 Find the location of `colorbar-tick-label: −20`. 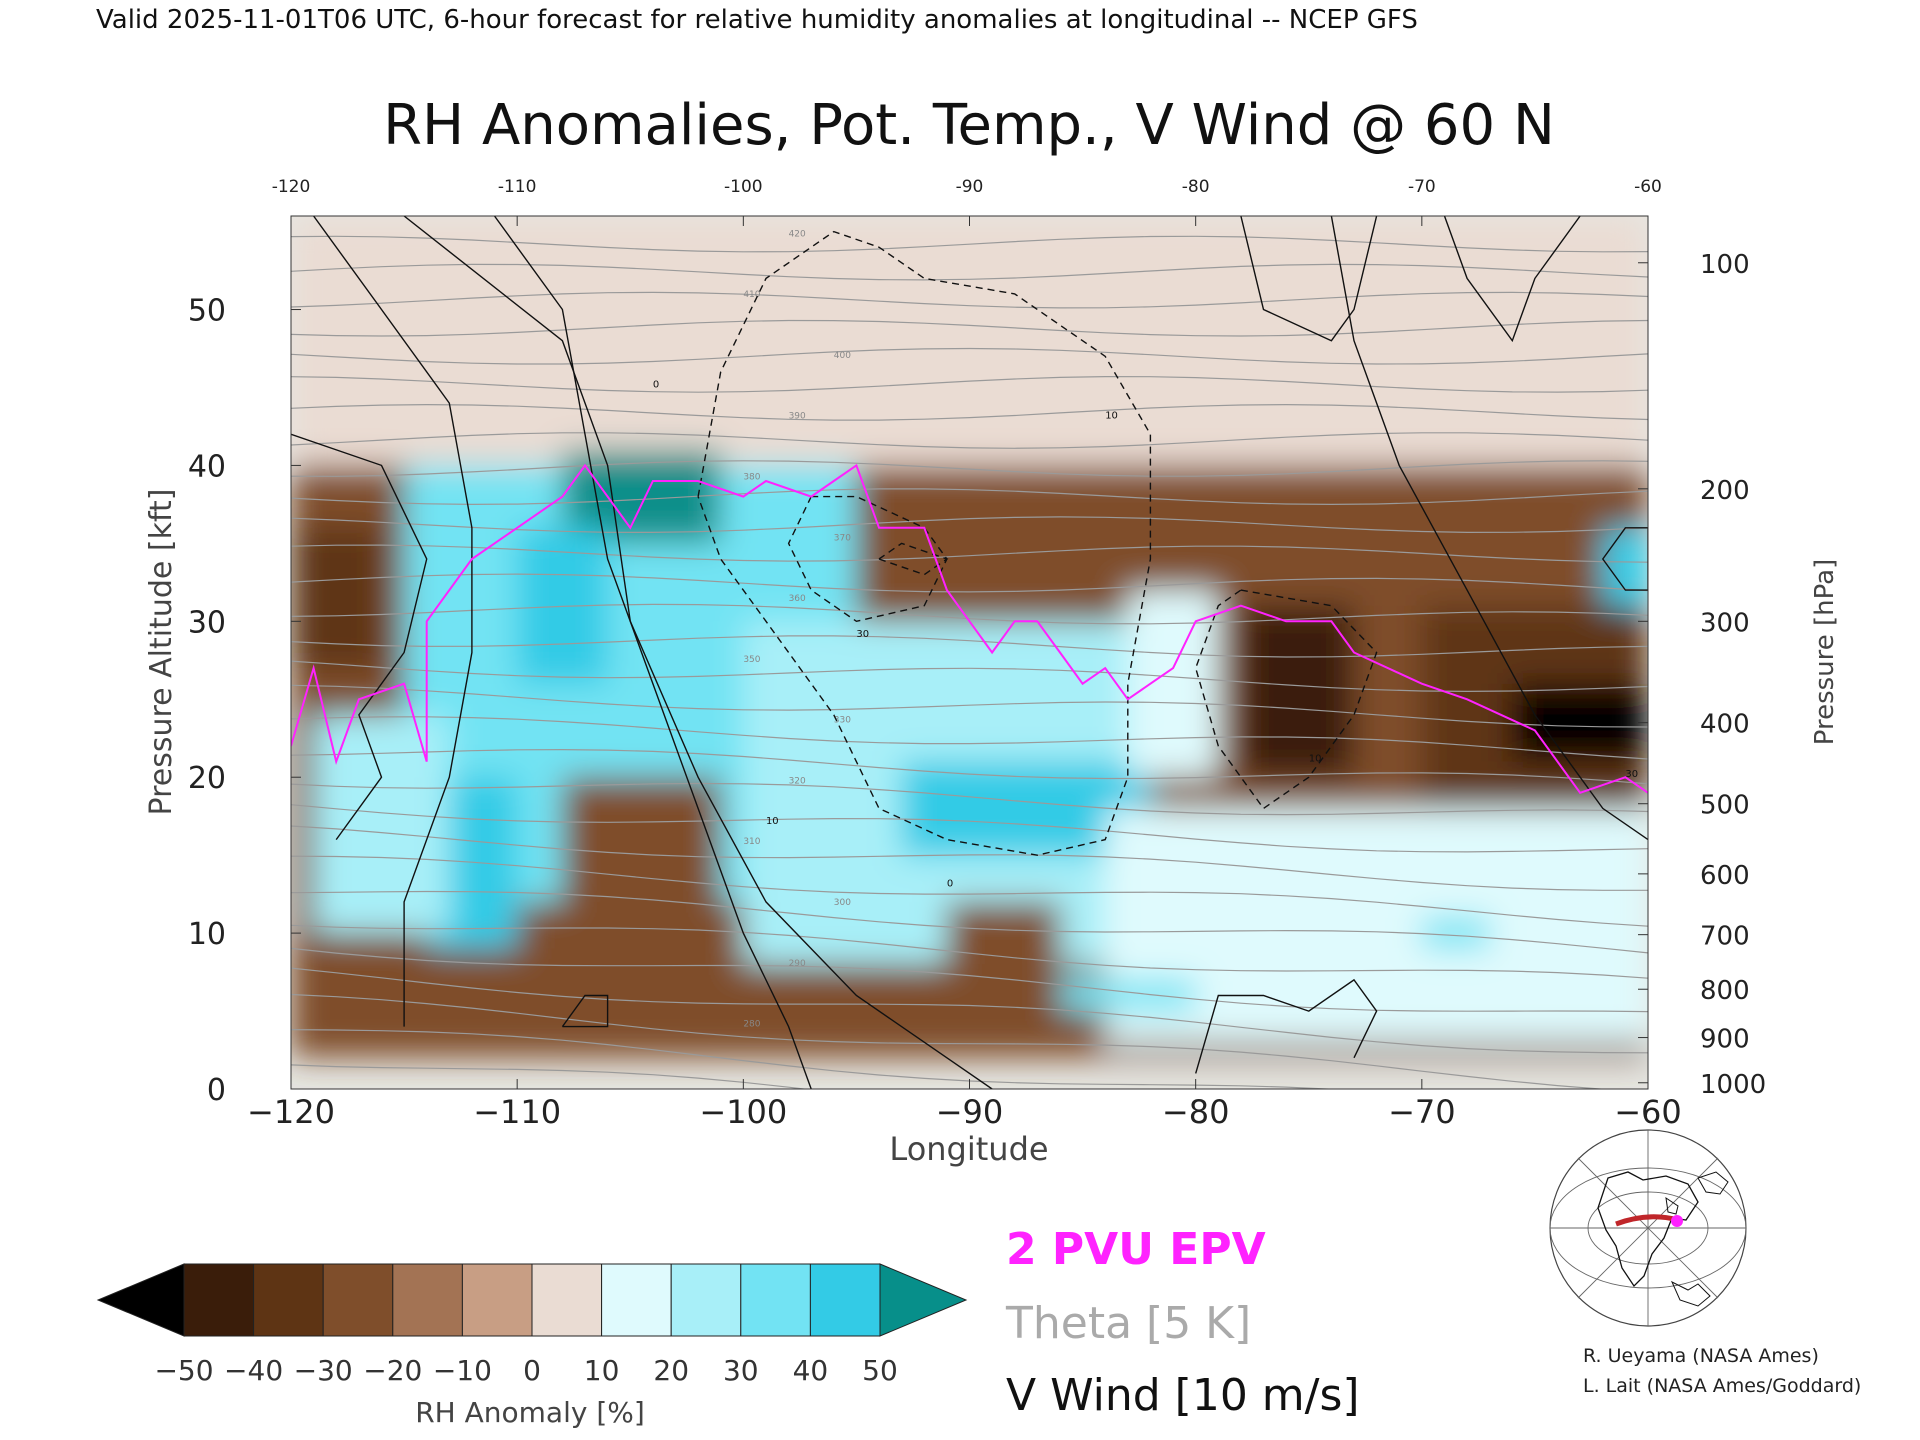

colorbar-tick-label: −20 is located at coordinates (392, 1370).